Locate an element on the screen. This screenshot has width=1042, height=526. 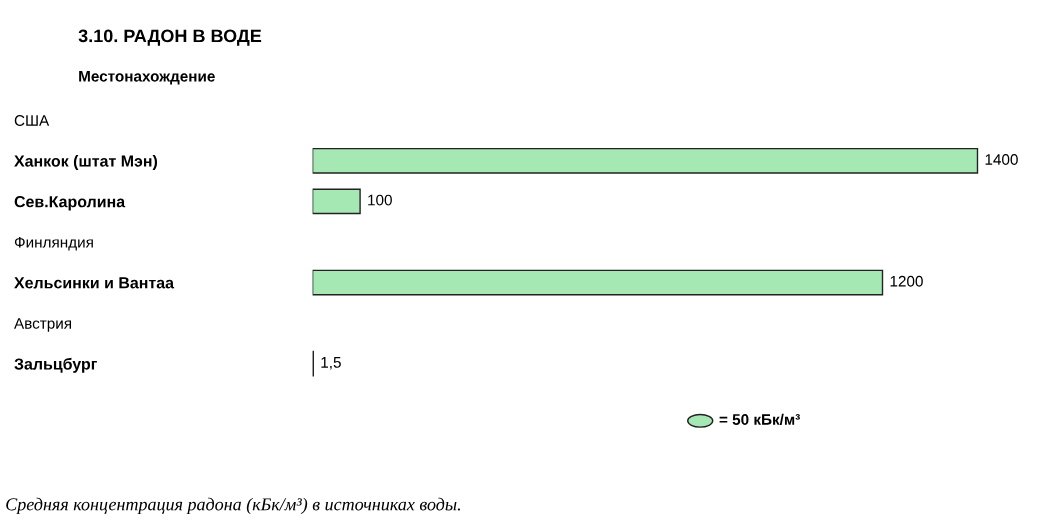
y-tick-label: Сев.Каролина is located at coordinates (70, 203).